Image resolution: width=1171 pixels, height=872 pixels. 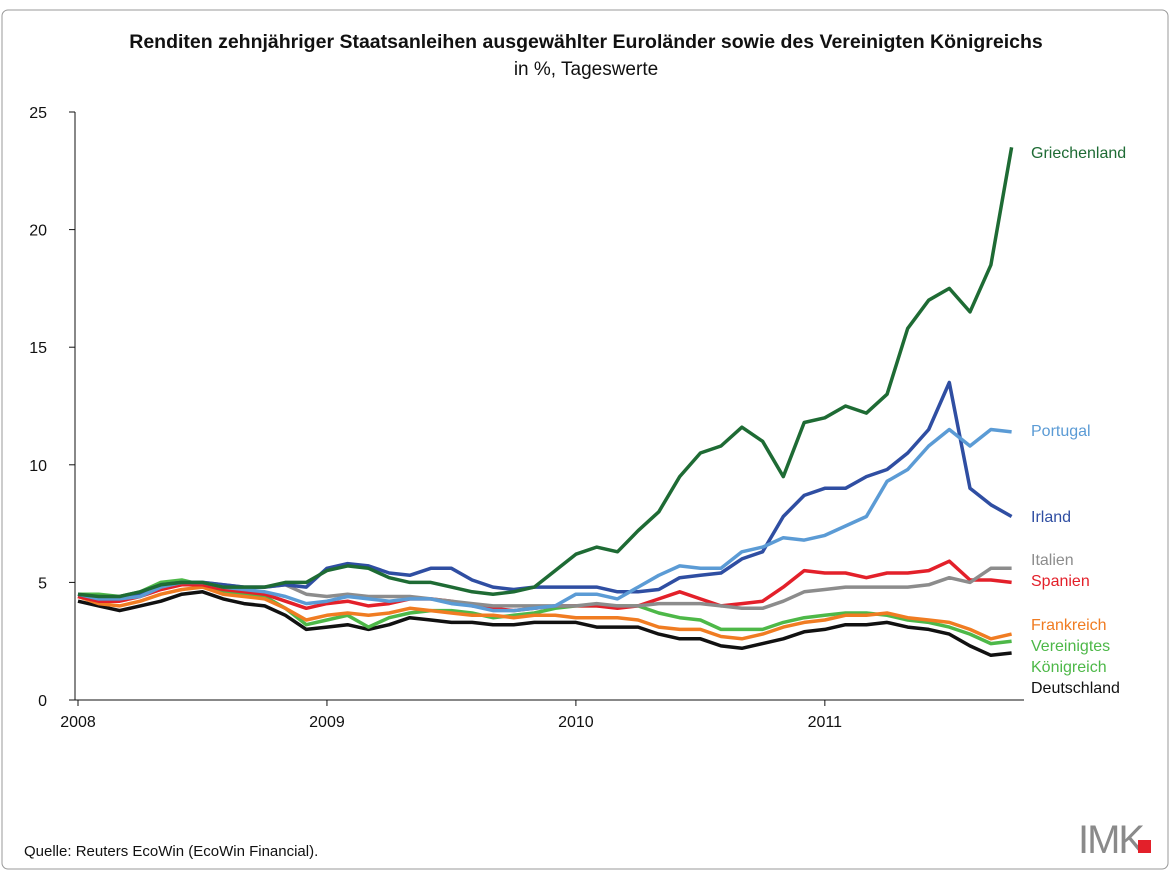 What do you see at coordinates (1111, 840) in the screenshot?
I see `logo: IMK` at bounding box center [1111, 840].